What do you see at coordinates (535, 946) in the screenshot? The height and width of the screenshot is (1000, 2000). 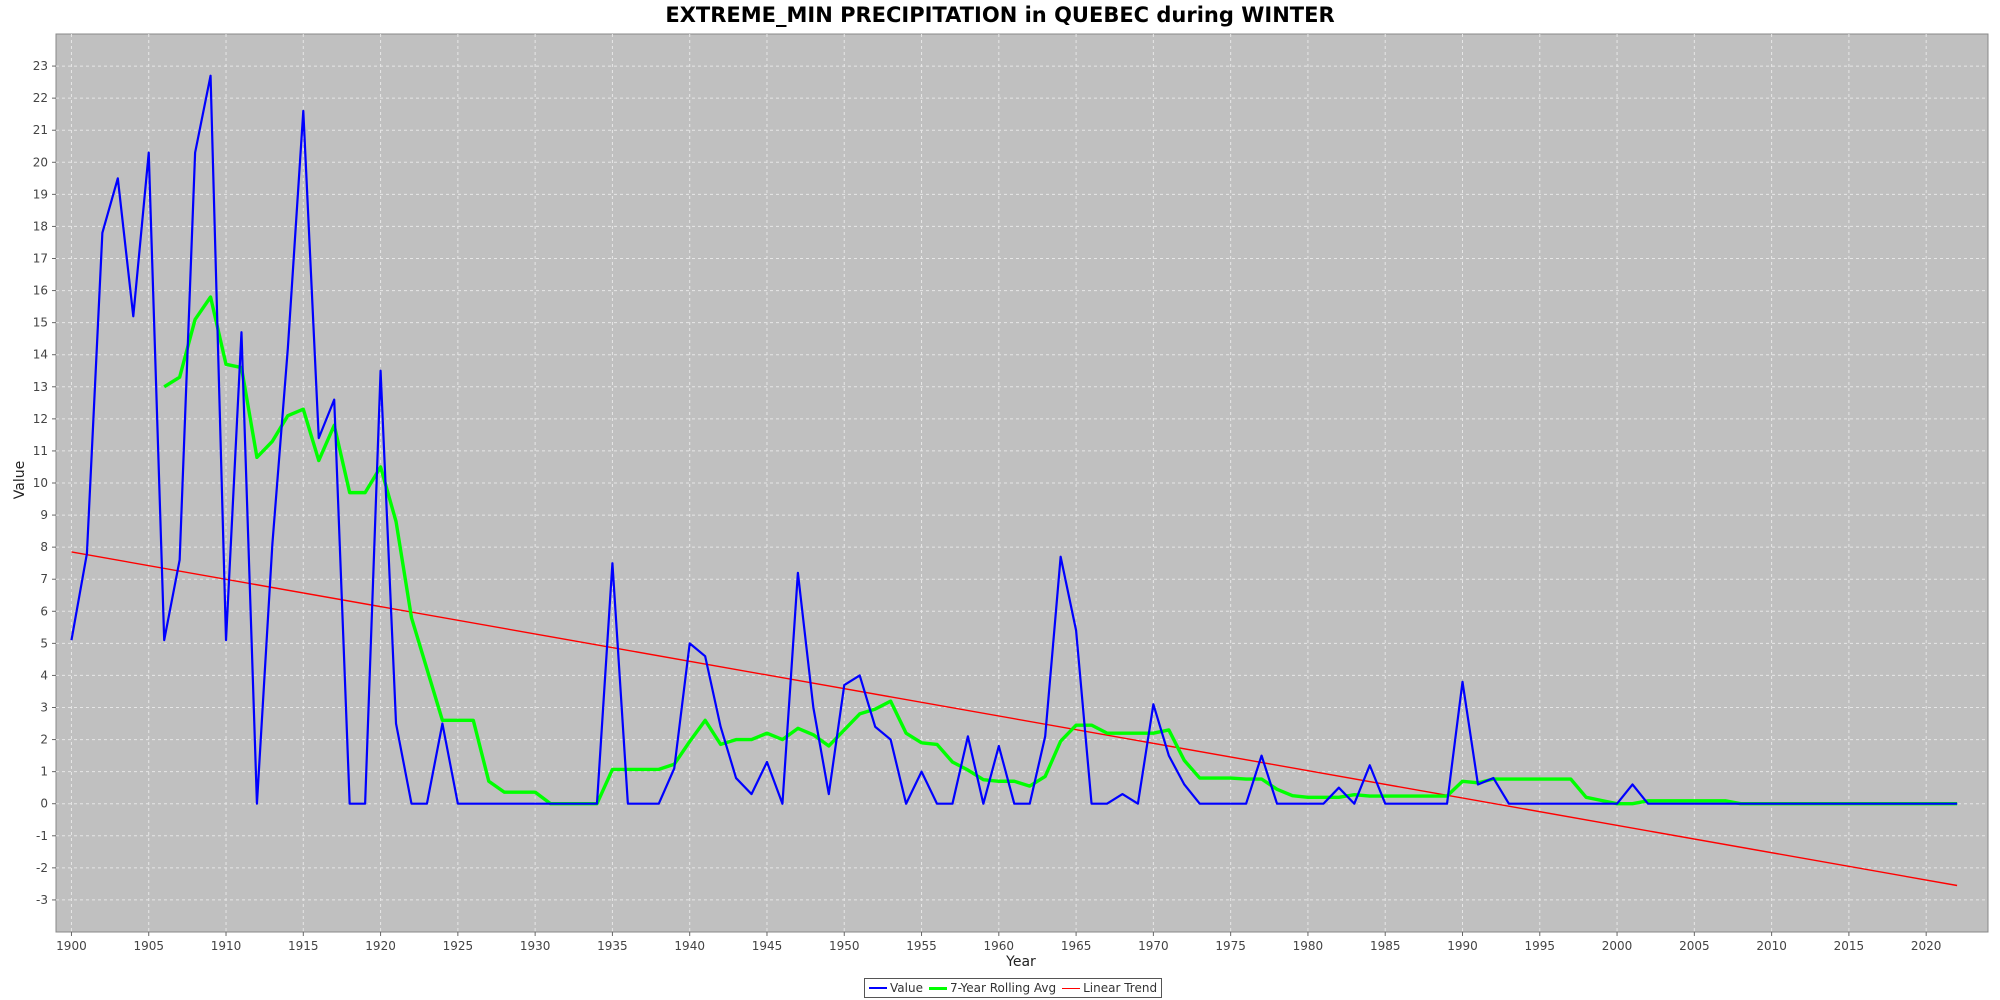 I see `x-tick-label: 1930` at bounding box center [535, 946].